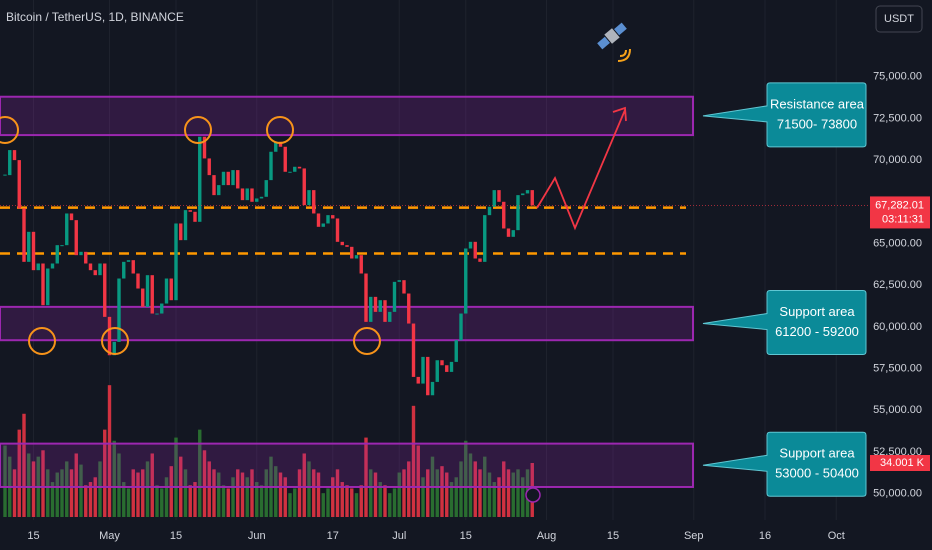 The image size is (932, 550). What do you see at coordinates (619, 114) in the screenshot?
I see `arrow-head` at bounding box center [619, 114].